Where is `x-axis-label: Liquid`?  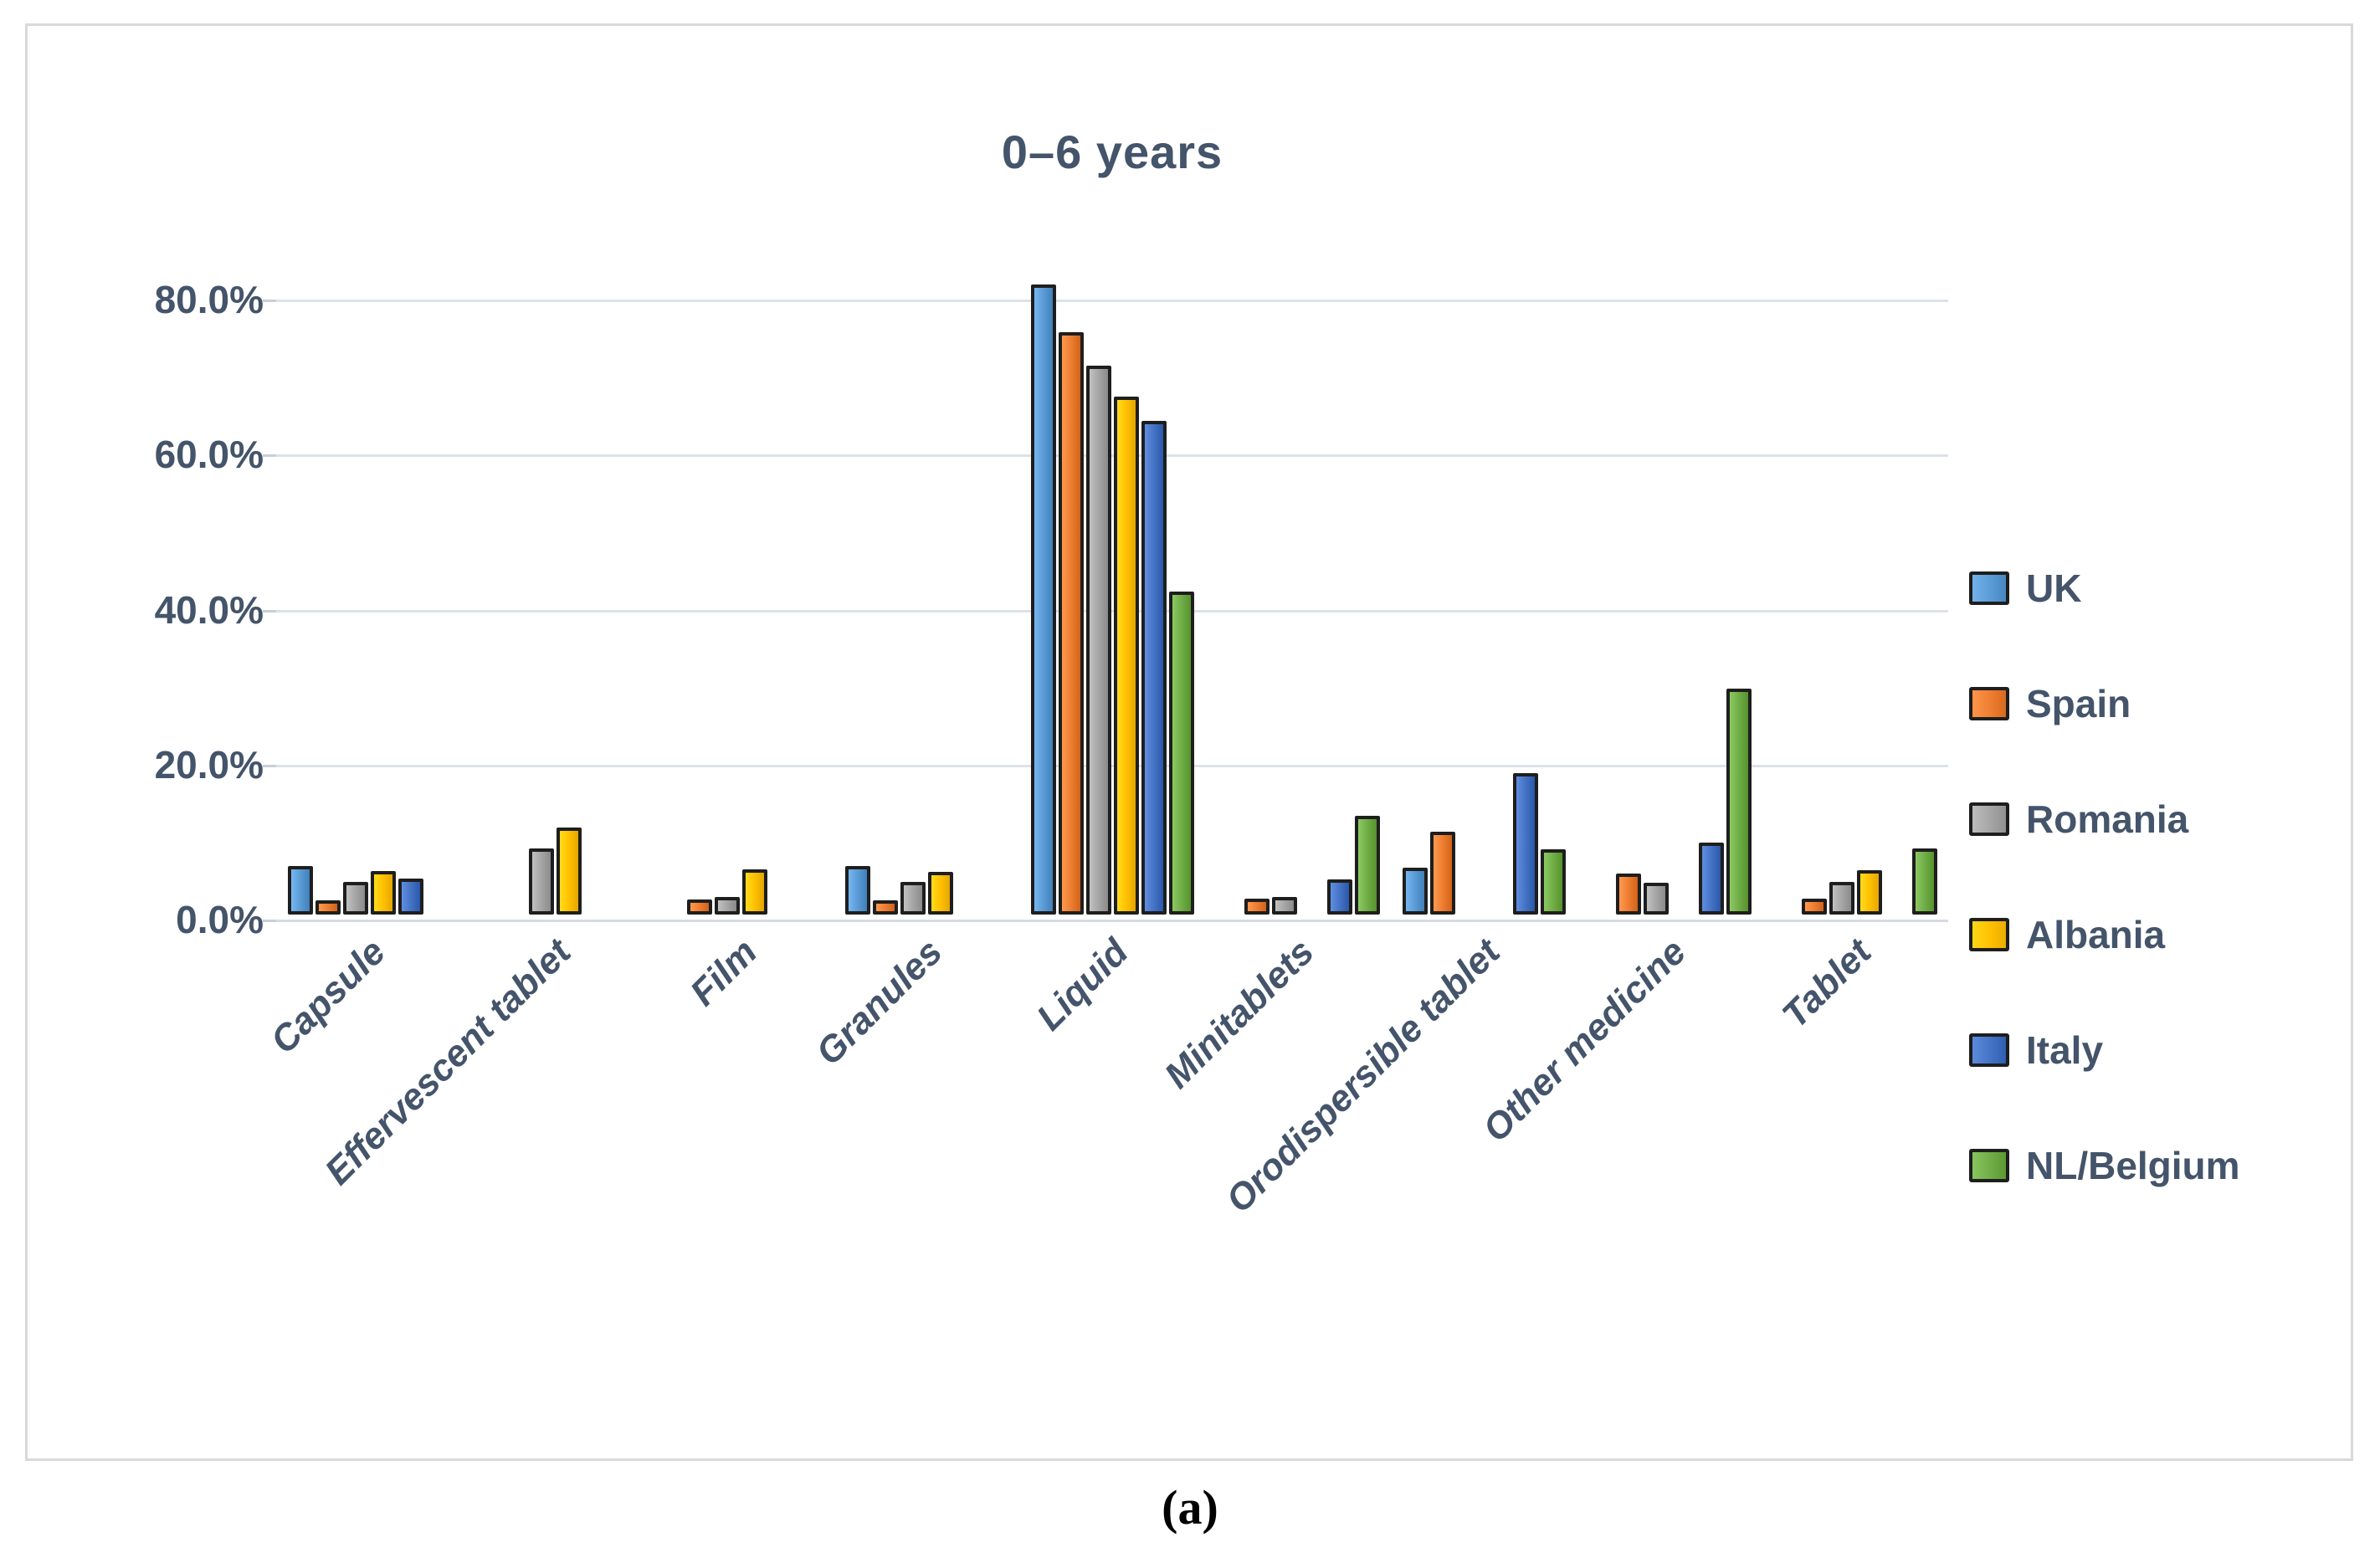
x-axis-label: Liquid is located at coordinates (1082, 984).